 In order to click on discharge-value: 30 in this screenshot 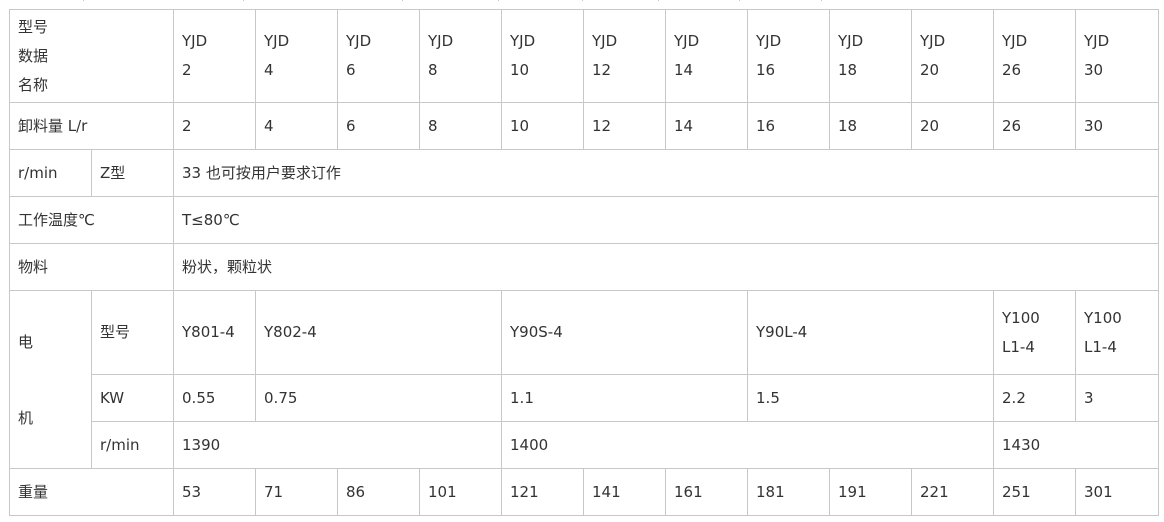, I will do `click(1117, 126)`.